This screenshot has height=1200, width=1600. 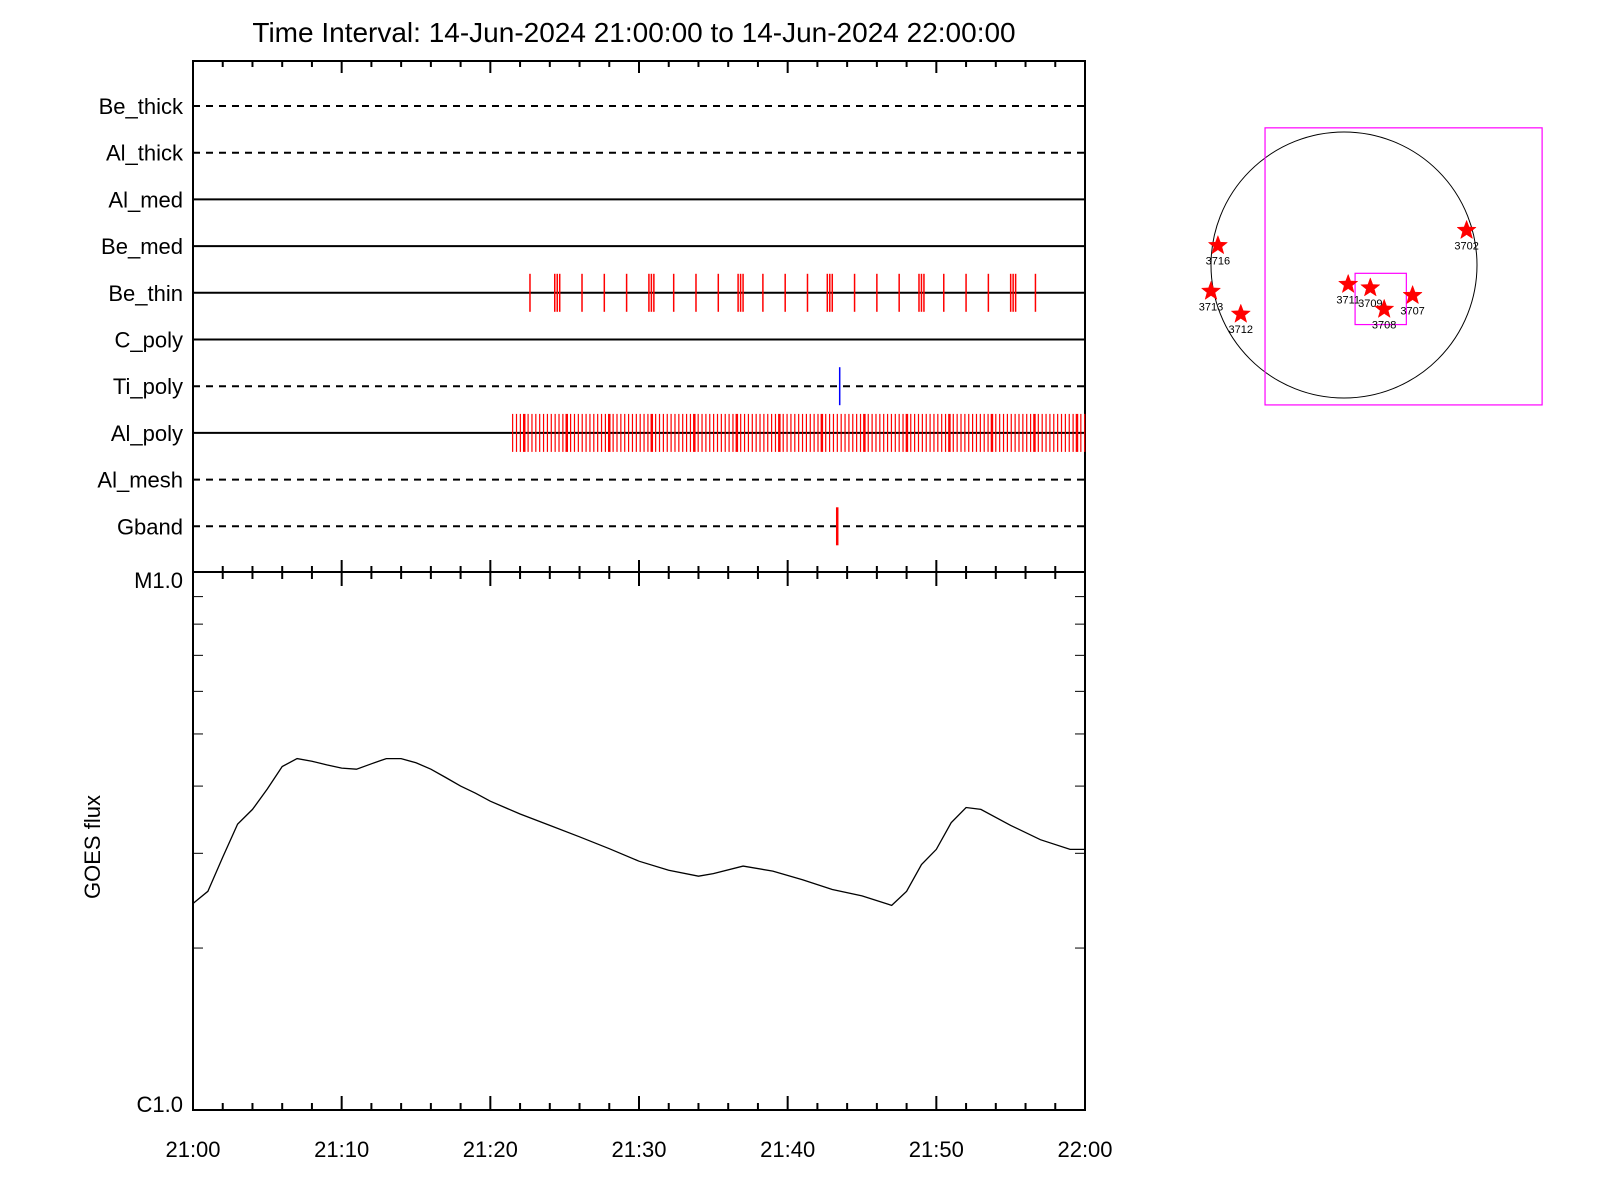 I want to click on row-label-al-thick: Al_thick, so click(x=145, y=153).